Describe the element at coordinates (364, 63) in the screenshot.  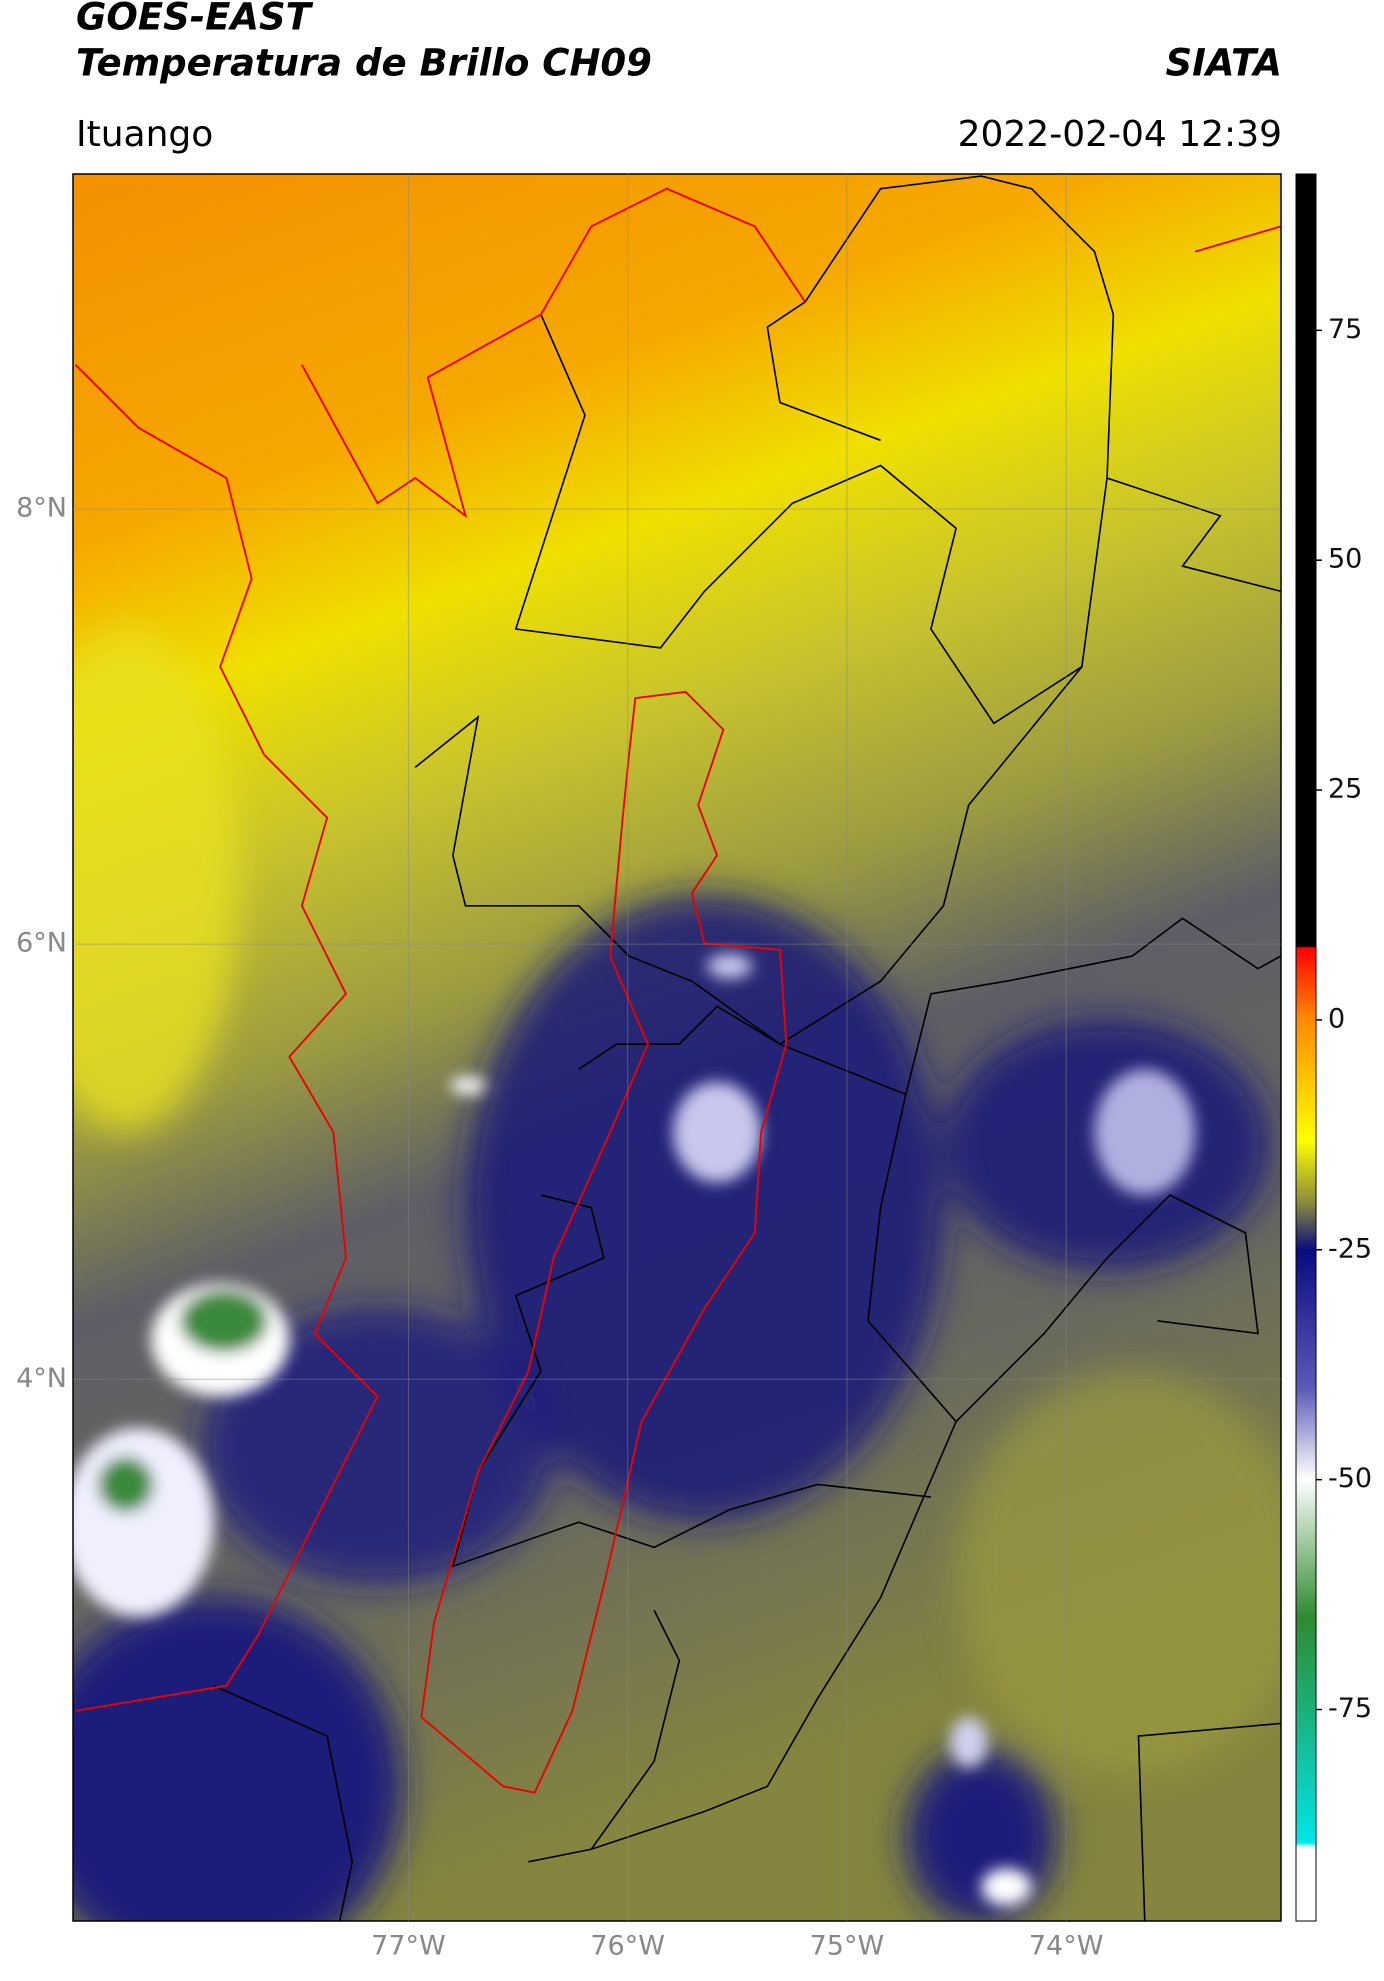
I see `subtitle: Temperatura de Brillo CH09` at that location.